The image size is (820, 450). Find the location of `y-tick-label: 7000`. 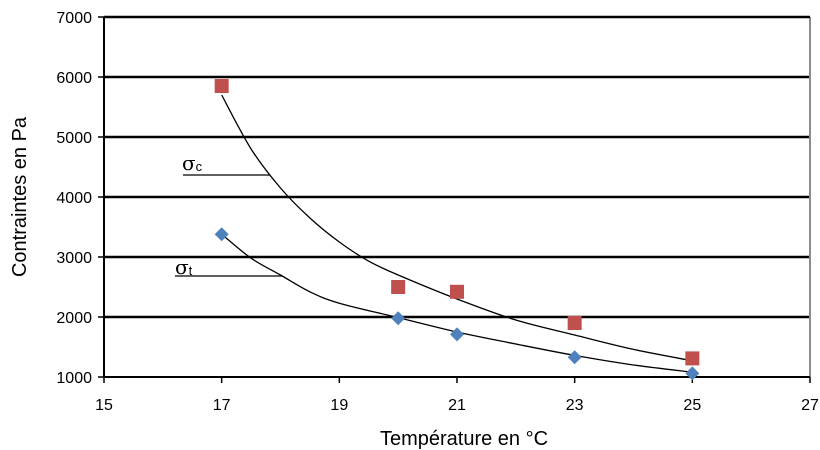

y-tick-label: 7000 is located at coordinates (74, 18).